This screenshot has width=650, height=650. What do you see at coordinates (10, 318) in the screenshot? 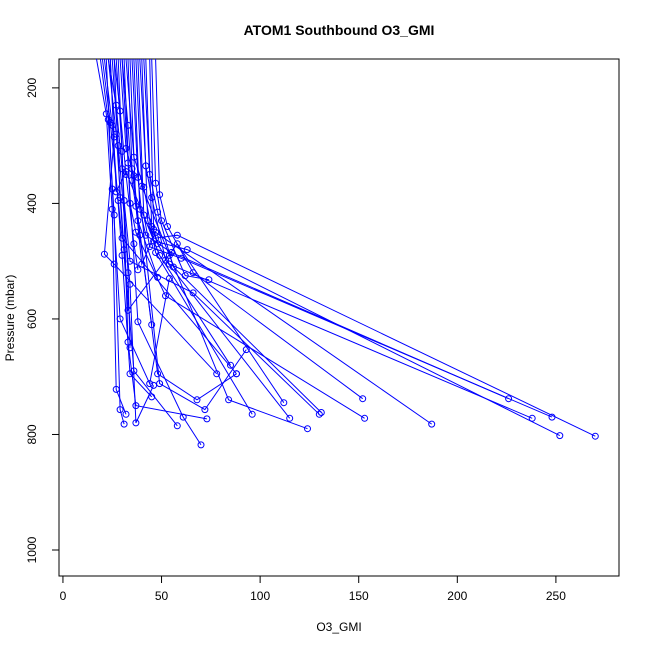
I see `y-axis-label: Pressure (mbar)` at bounding box center [10, 318].